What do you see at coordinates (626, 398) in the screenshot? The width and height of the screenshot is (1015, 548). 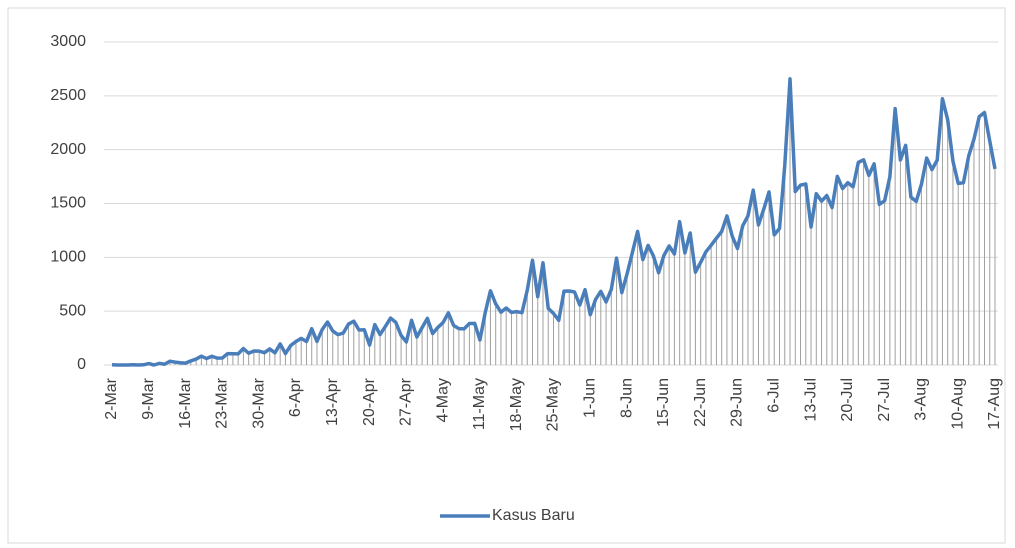 I see `x-tick-label: 8-Jun` at bounding box center [626, 398].